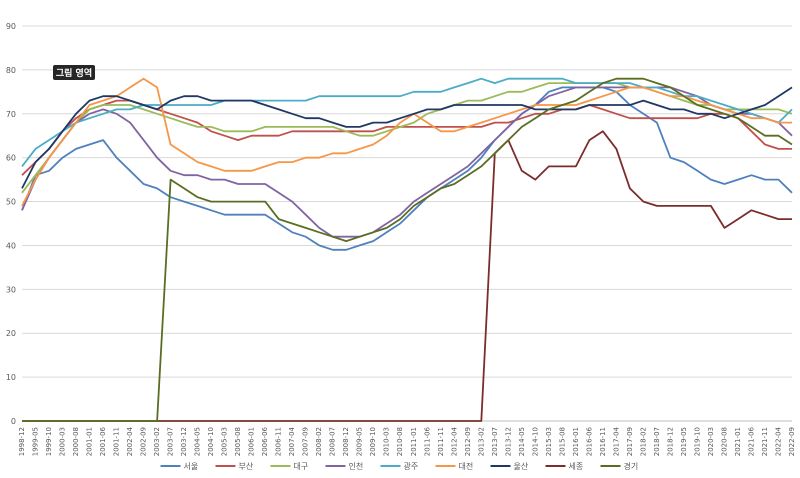 This screenshot has width=800, height=478. Describe the element at coordinates (36, 441) in the screenshot. I see `x-tick-label: 1999-05` at that location.